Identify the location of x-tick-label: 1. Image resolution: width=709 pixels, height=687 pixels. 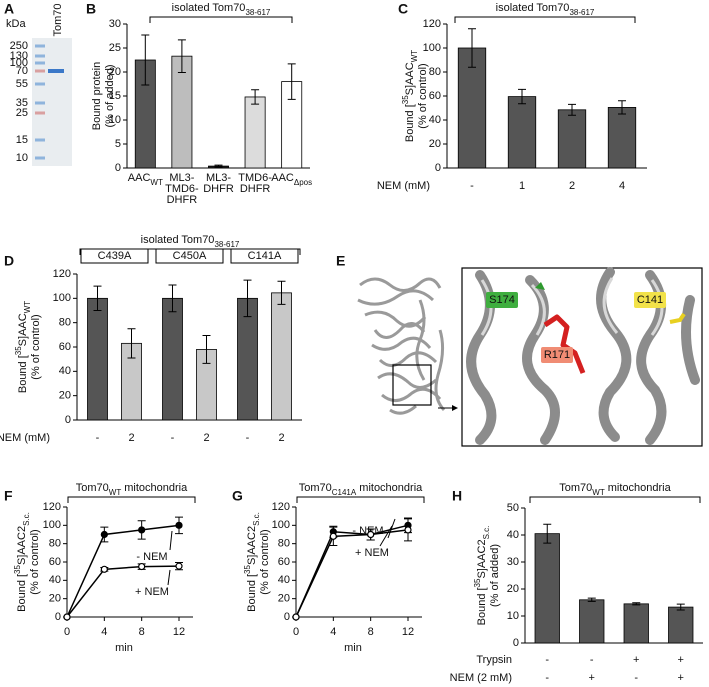
(522, 186).